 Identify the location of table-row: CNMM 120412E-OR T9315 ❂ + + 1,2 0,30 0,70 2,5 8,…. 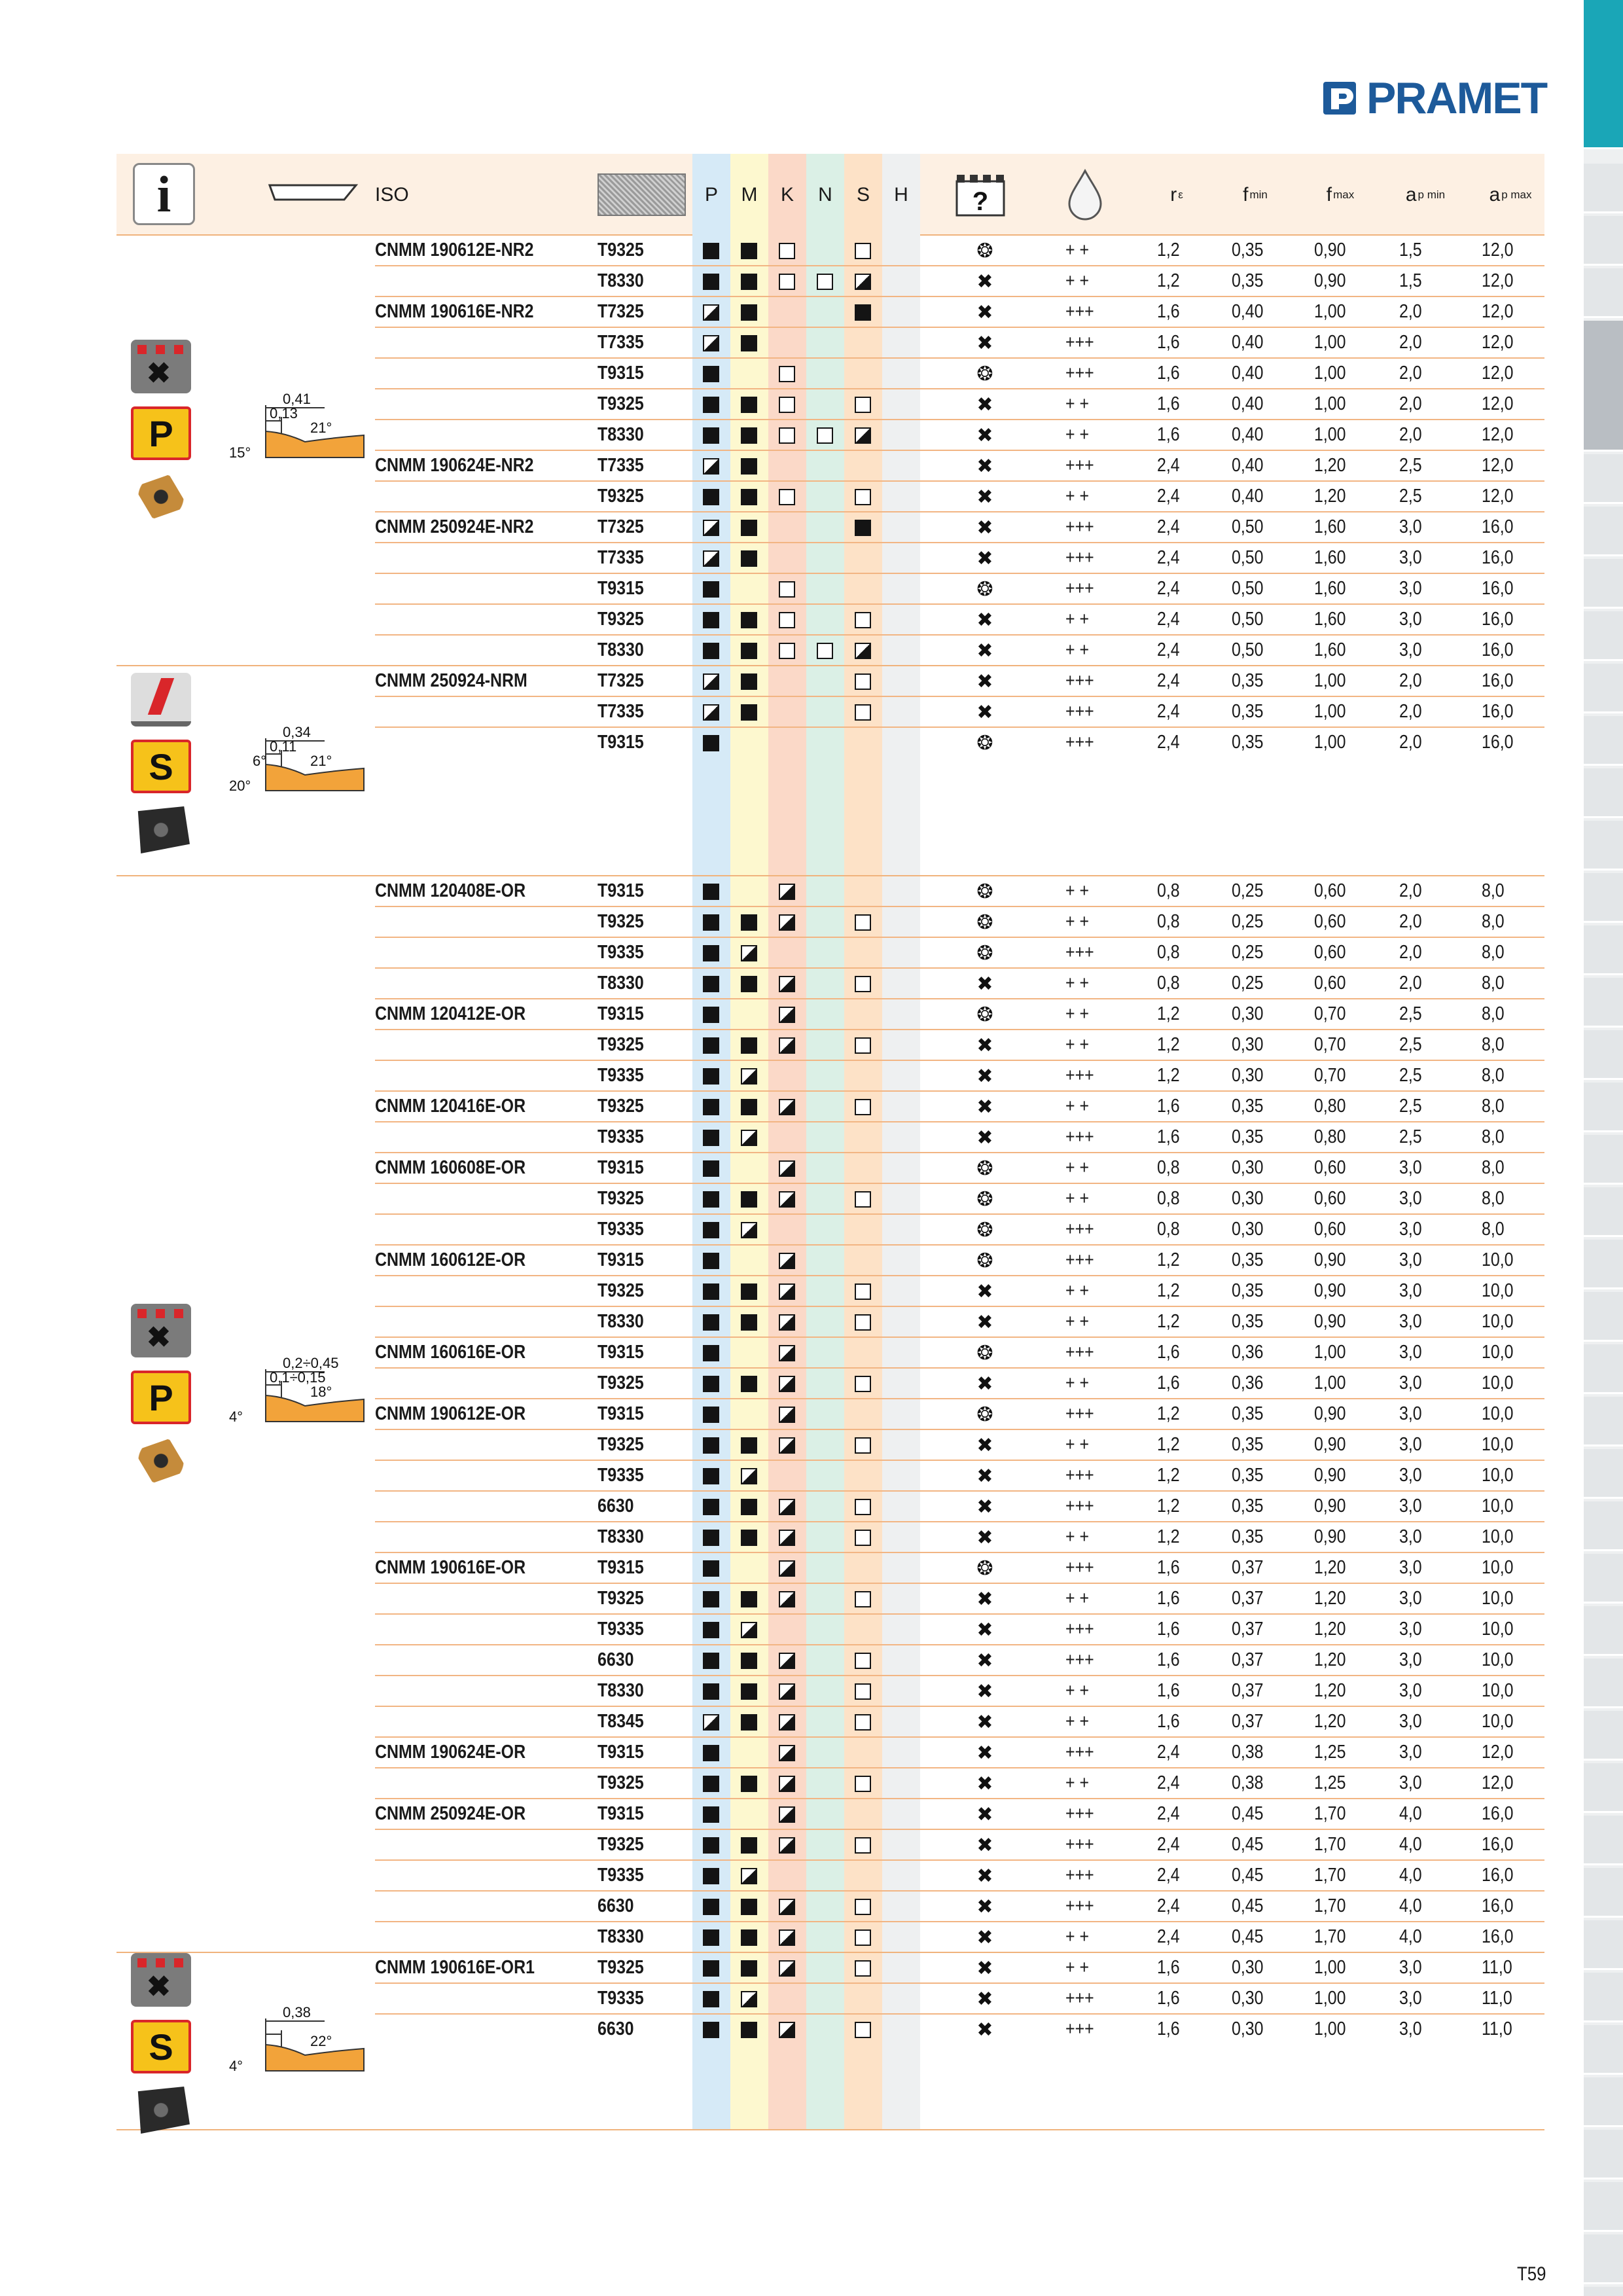
(959, 1014).